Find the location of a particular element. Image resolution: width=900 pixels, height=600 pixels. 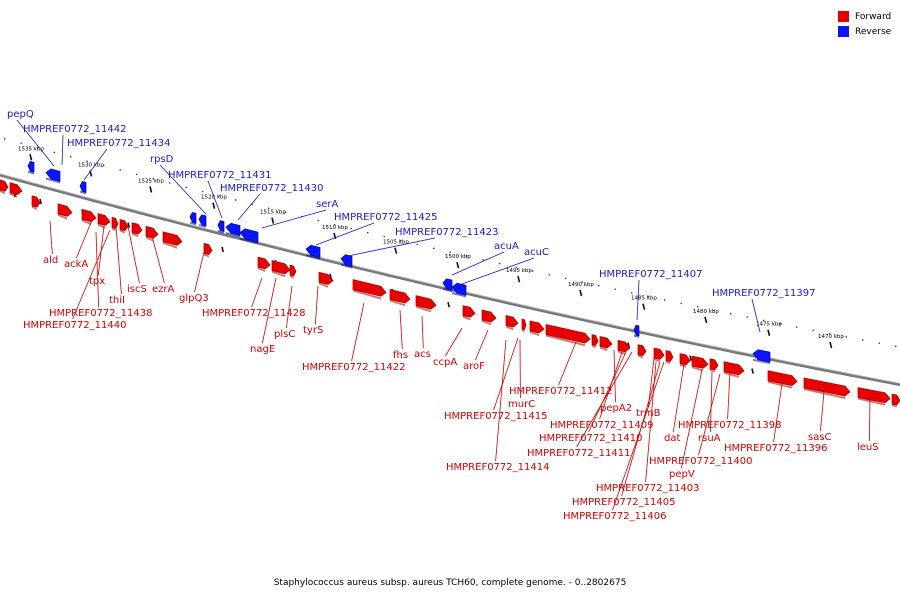

forward-gene-label: nagE is located at coordinates (262, 349).